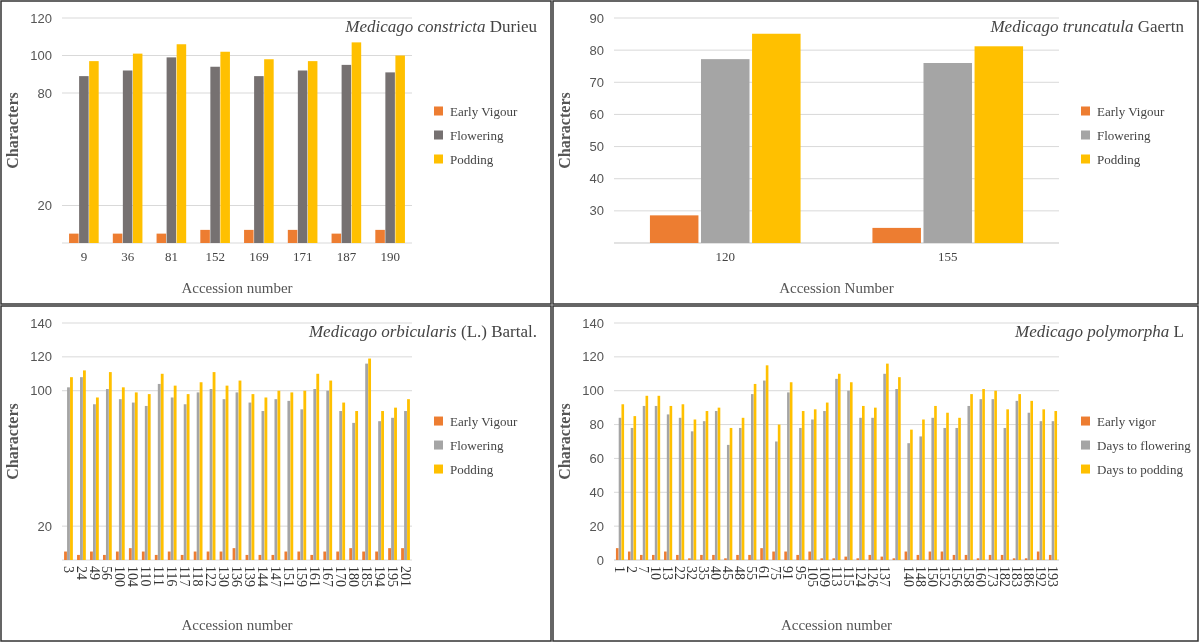 This screenshot has height=642, width=1199. Describe the element at coordinates (41, 56) in the screenshot. I see `y-tick-label: 100` at that location.